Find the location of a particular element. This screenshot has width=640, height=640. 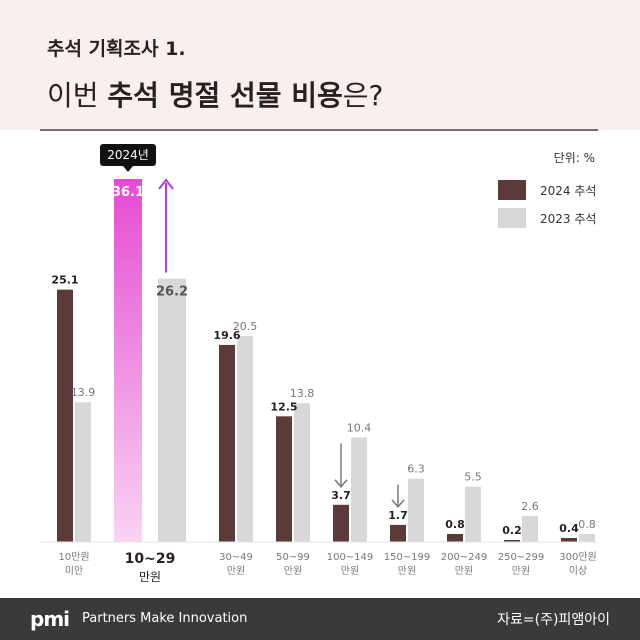

footer-bar: pmi Partners Make Innovation 자료=(주)피앰아이 is located at coordinates (320, 619).